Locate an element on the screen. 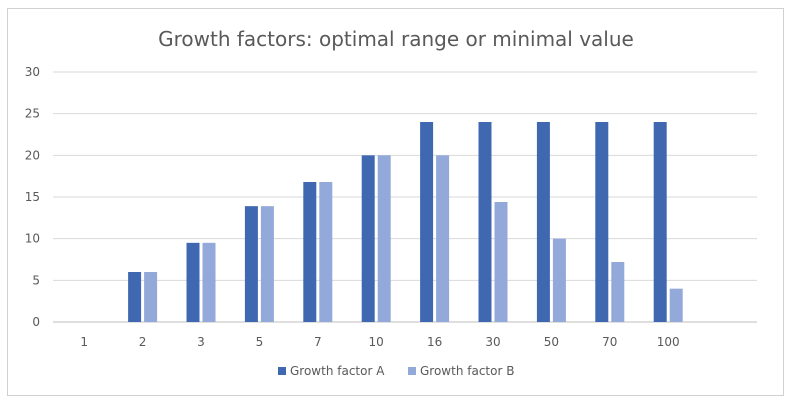 The height and width of the screenshot is (404, 793). legend-label-a: Growth factor A is located at coordinates (337, 371).